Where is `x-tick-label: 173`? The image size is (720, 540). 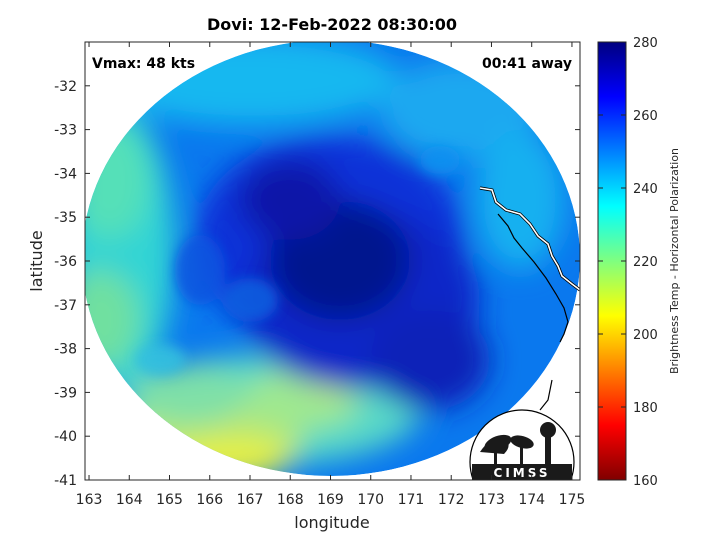 x-tick-label: 173 is located at coordinates (491, 500).